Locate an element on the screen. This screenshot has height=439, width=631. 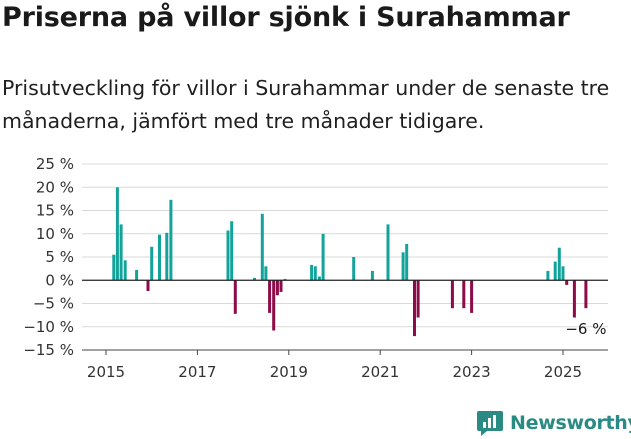
y-tick-label: 10 % is located at coordinates (55, 234).